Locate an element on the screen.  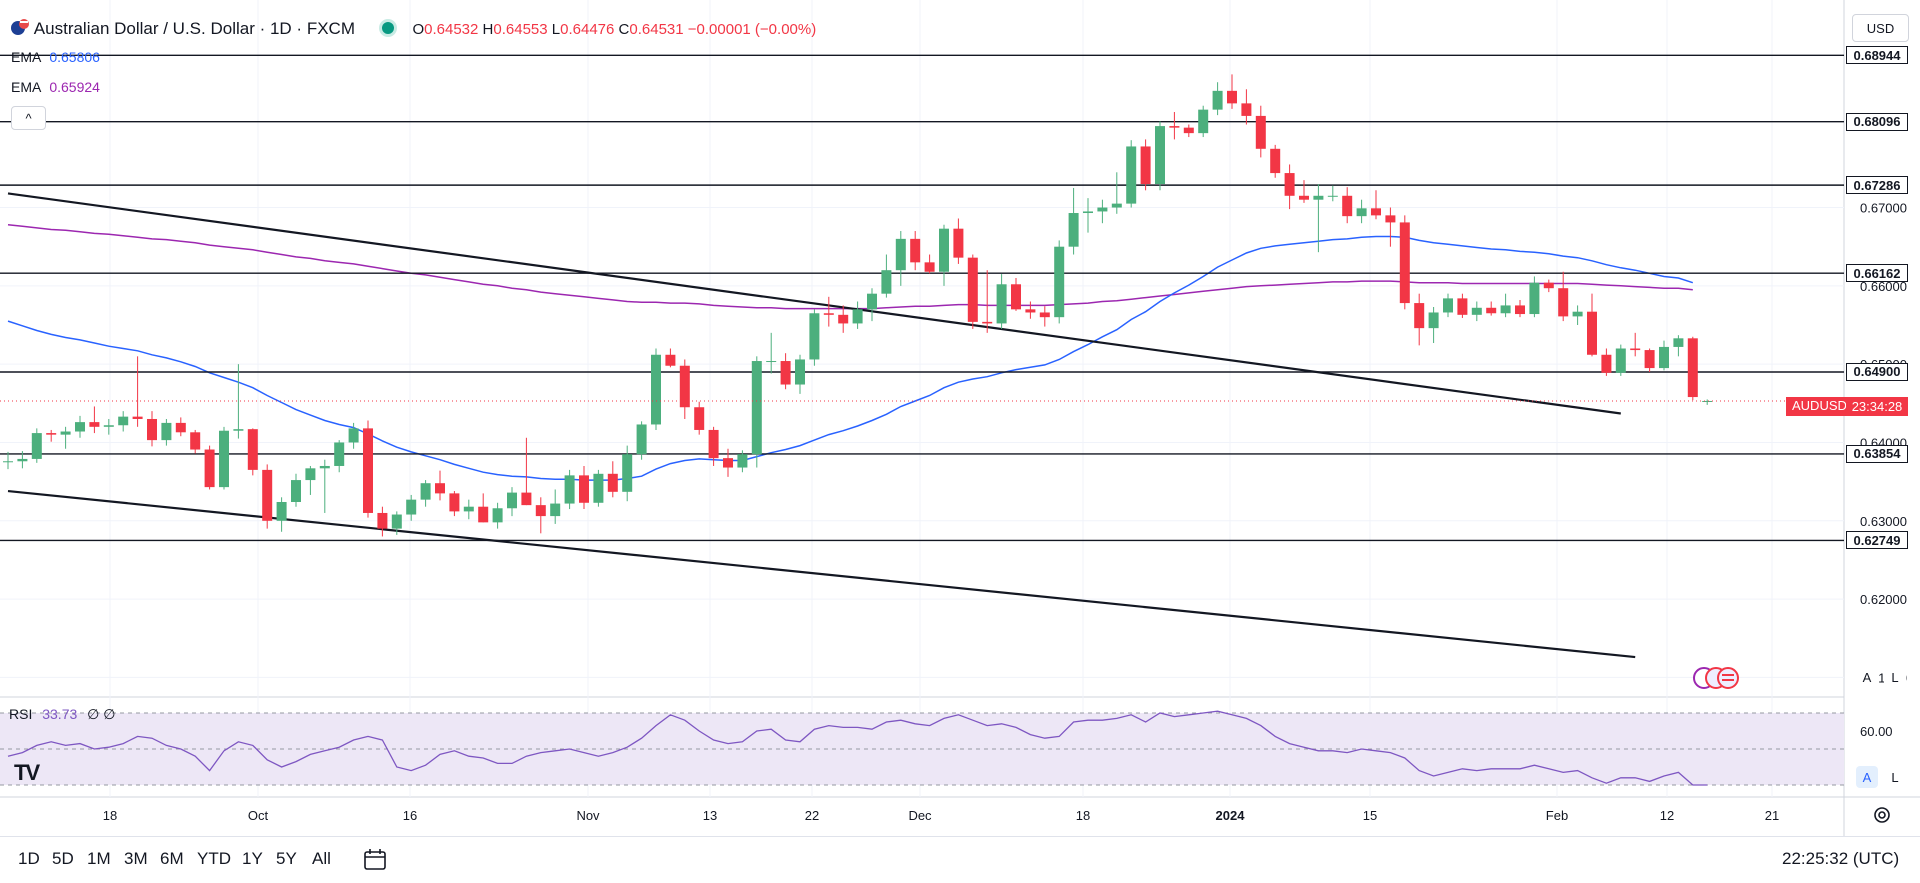
utc-clock: 22:25:32 (UTC) is located at coordinates (1841, 858).